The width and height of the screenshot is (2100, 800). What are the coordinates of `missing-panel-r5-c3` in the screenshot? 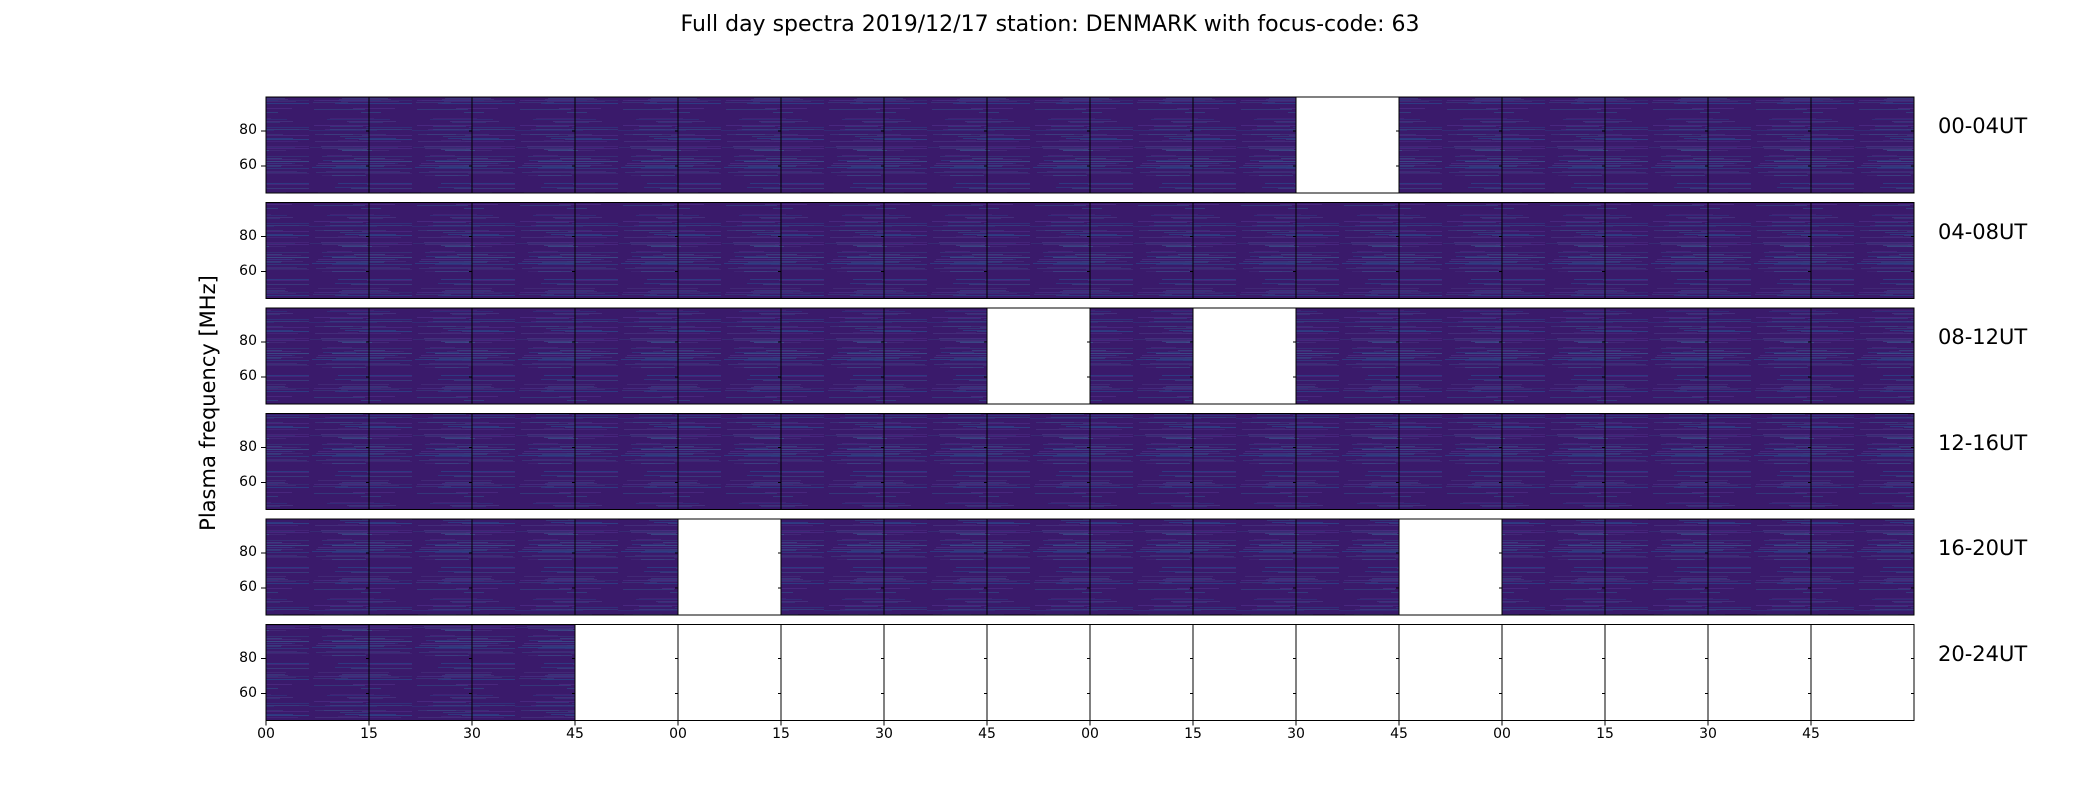 It's located at (626, 672).